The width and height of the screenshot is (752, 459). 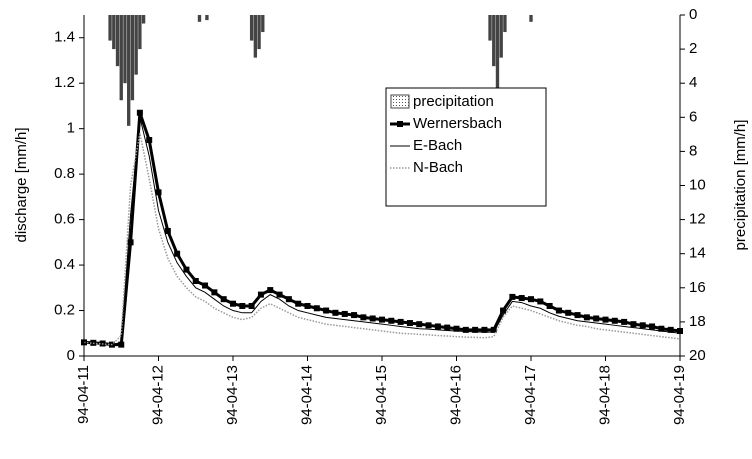 What do you see at coordinates (697, 219) in the screenshot?
I see `y2-tick-label: 12` at bounding box center [697, 219].